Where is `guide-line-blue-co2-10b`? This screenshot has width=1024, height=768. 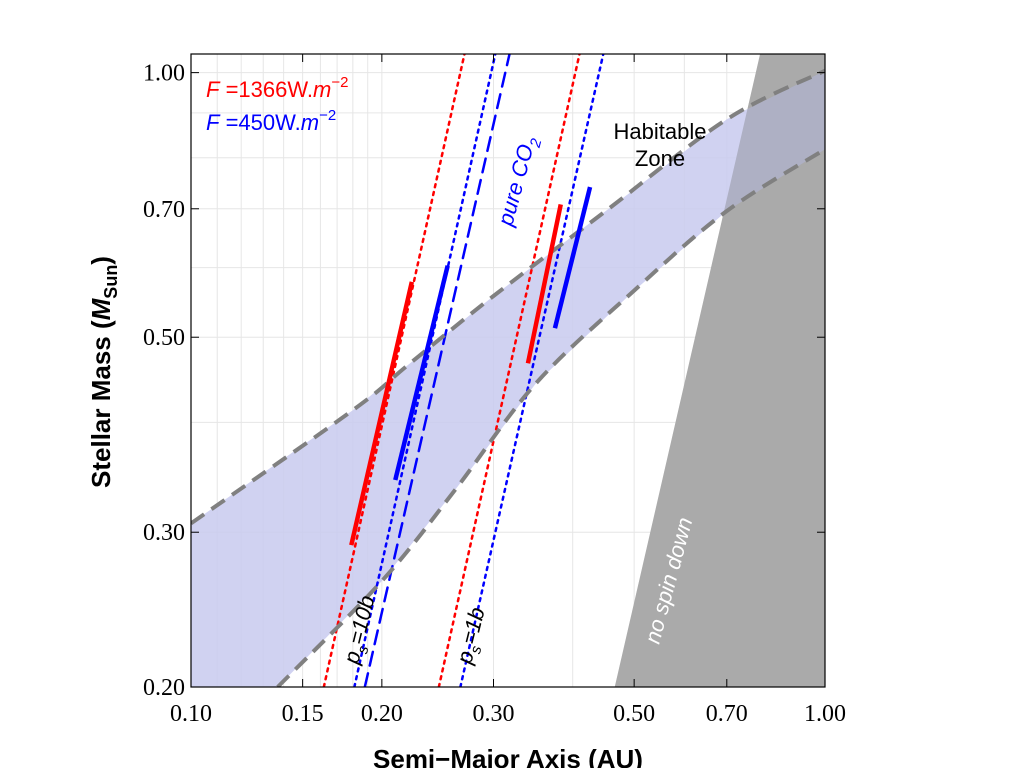
guide-line-blue-co2-10b is located at coordinates (437, 370).